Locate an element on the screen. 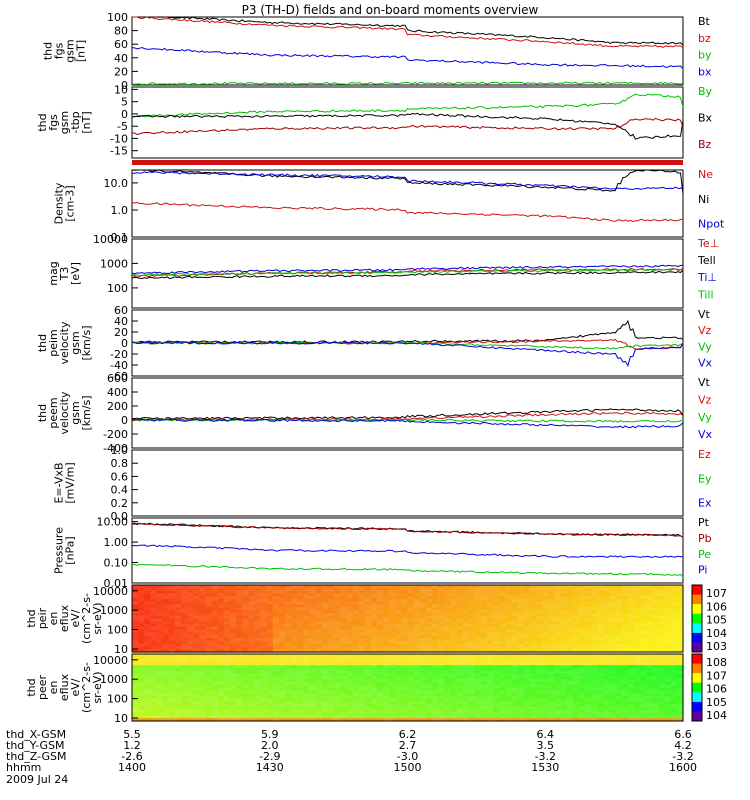  y-axis-label-line: gsm is located at coordinates (70, 50).